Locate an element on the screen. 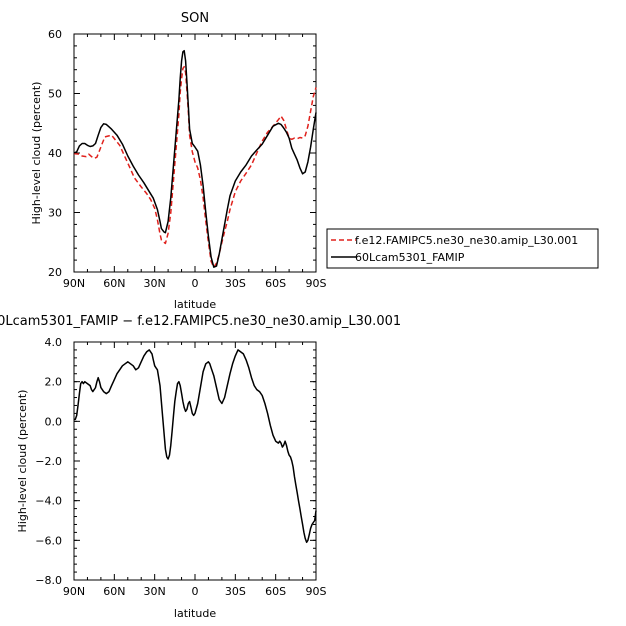 The width and height of the screenshot is (626, 626). top-chart-y-axis-label: High-level cloud (percent) is located at coordinates (36, 153).